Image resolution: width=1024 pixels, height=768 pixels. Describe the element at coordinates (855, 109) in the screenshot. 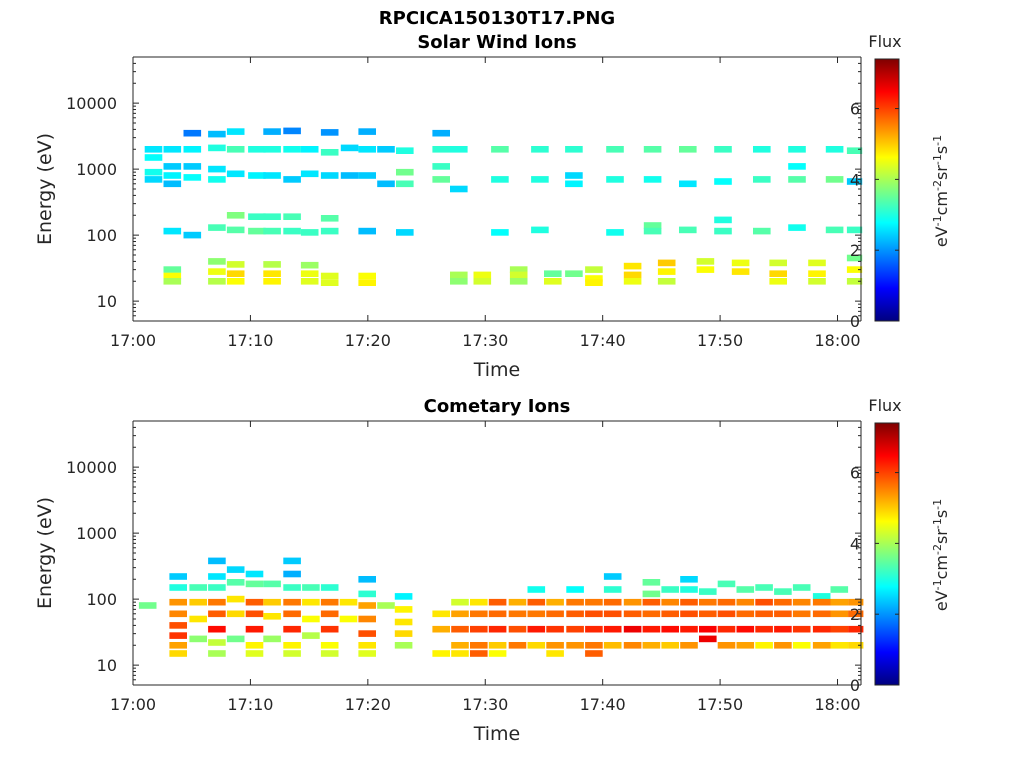

I see `colorbar-tick-label: 6` at that location.